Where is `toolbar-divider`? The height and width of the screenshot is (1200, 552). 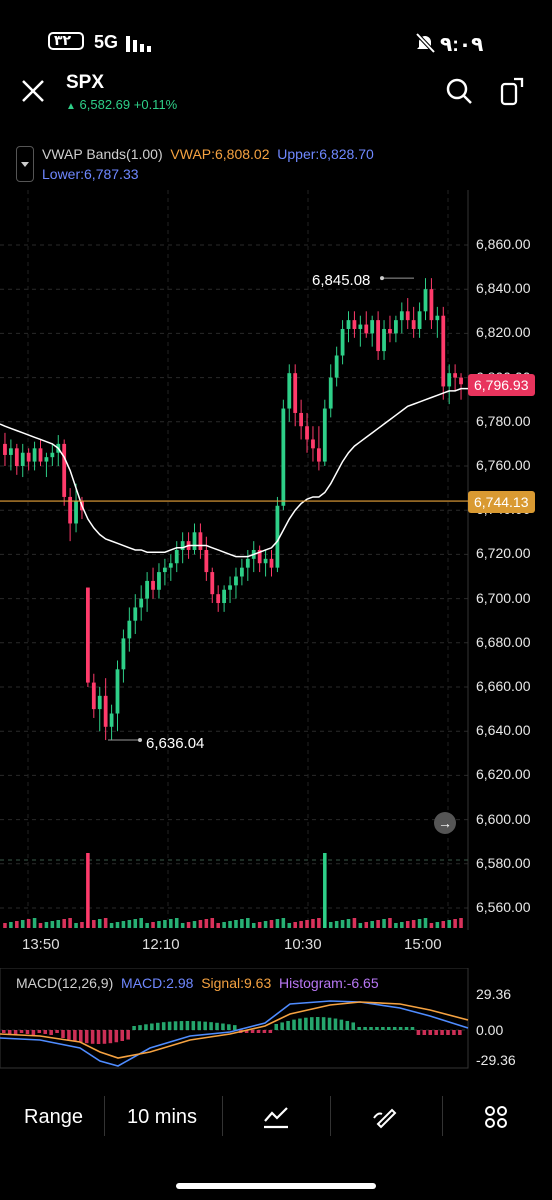 toolbar-divider is located at coordinates (222, 1116).